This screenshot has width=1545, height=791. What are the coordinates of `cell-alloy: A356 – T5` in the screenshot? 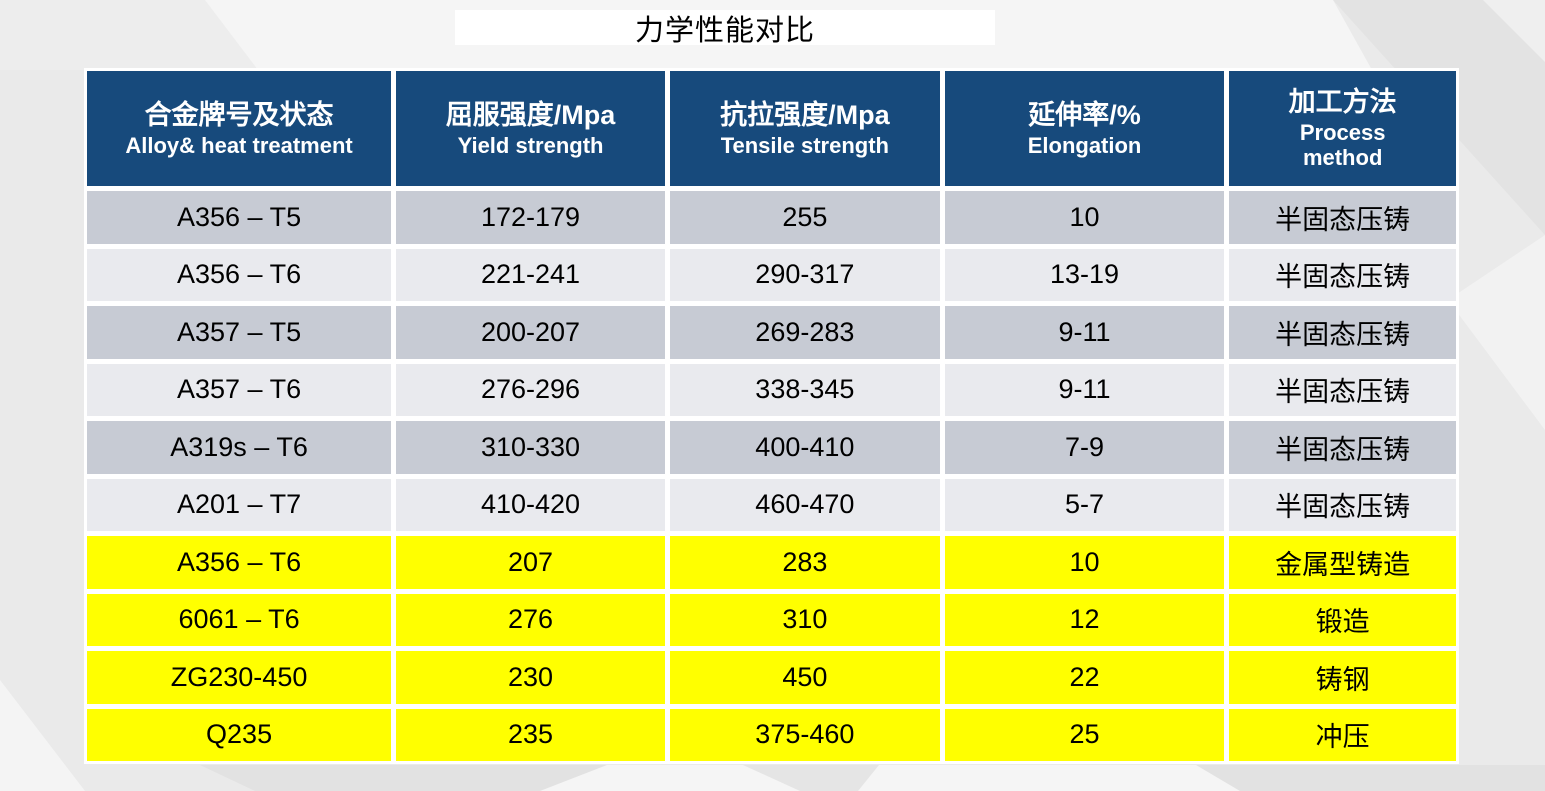 It's located at (239, 217).